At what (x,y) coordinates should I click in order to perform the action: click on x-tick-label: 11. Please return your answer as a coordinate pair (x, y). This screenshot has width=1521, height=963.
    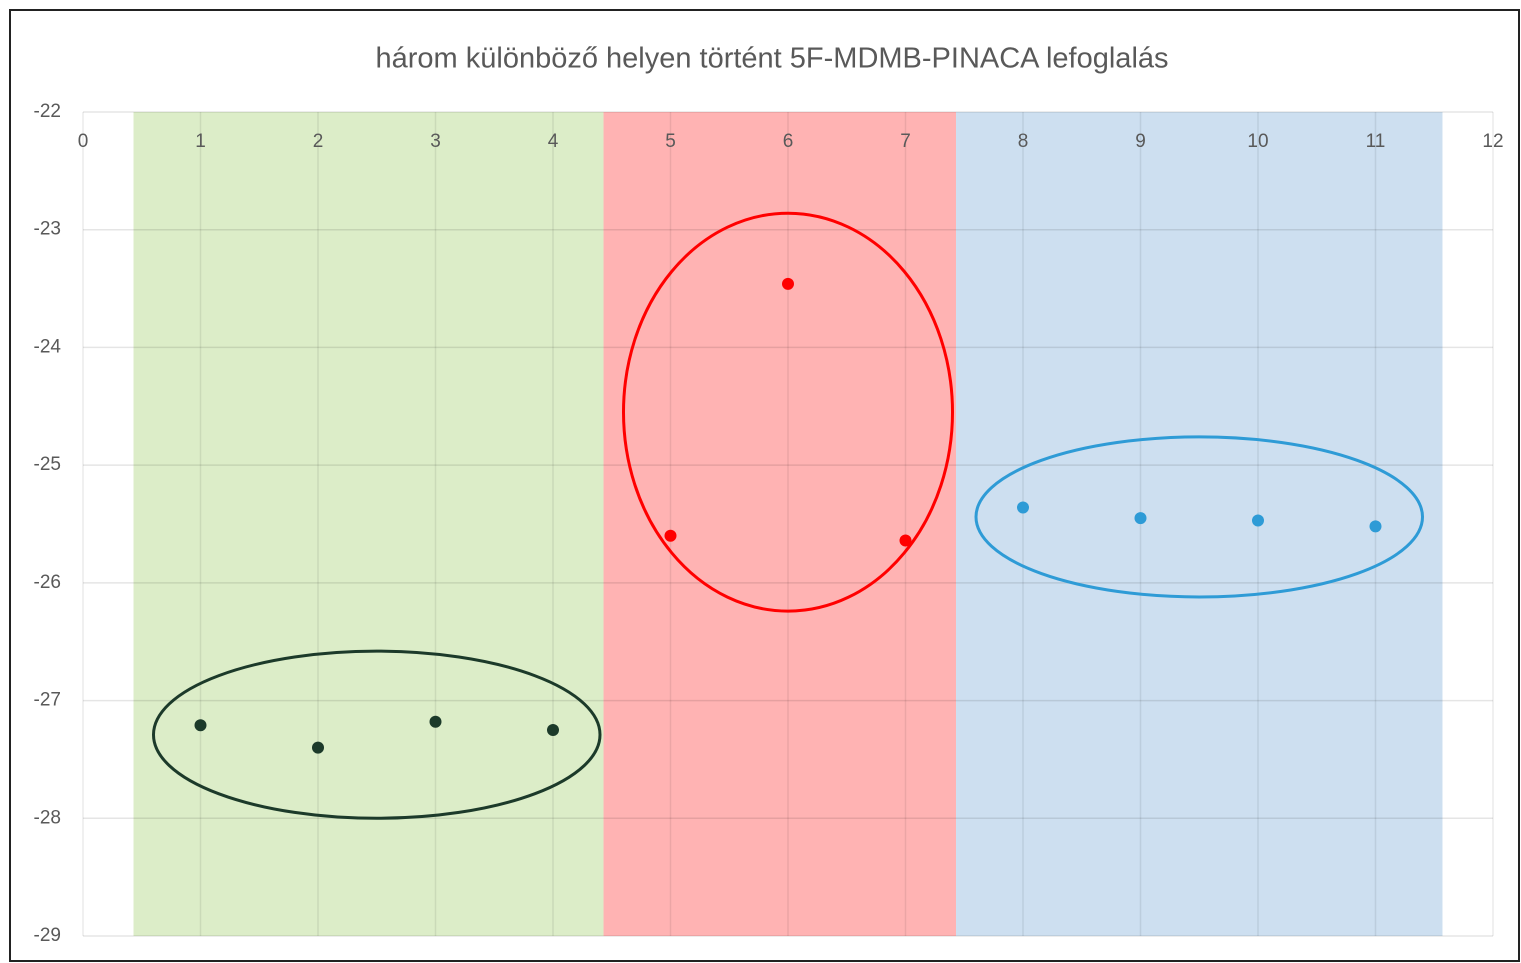
    Looking at the image, I should click on (1376, 141).